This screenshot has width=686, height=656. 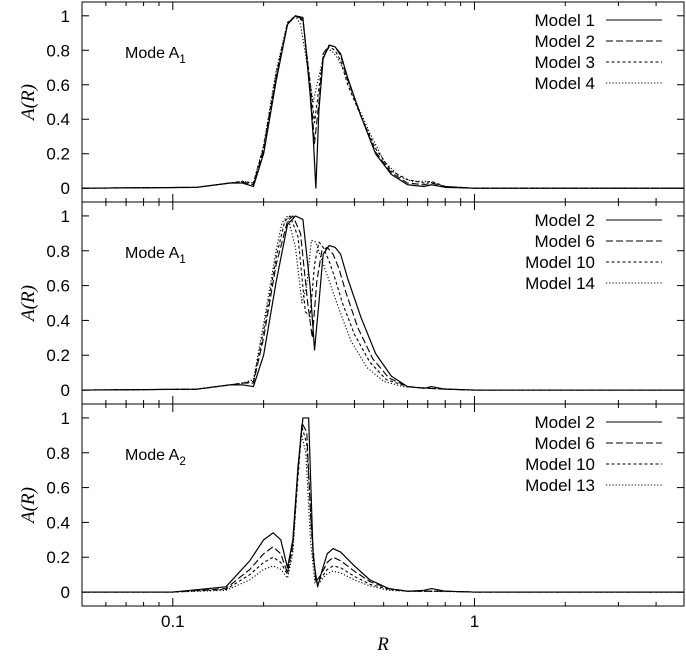 I want to click on x-axis: 0.1 1, so click(x=320, y=621).